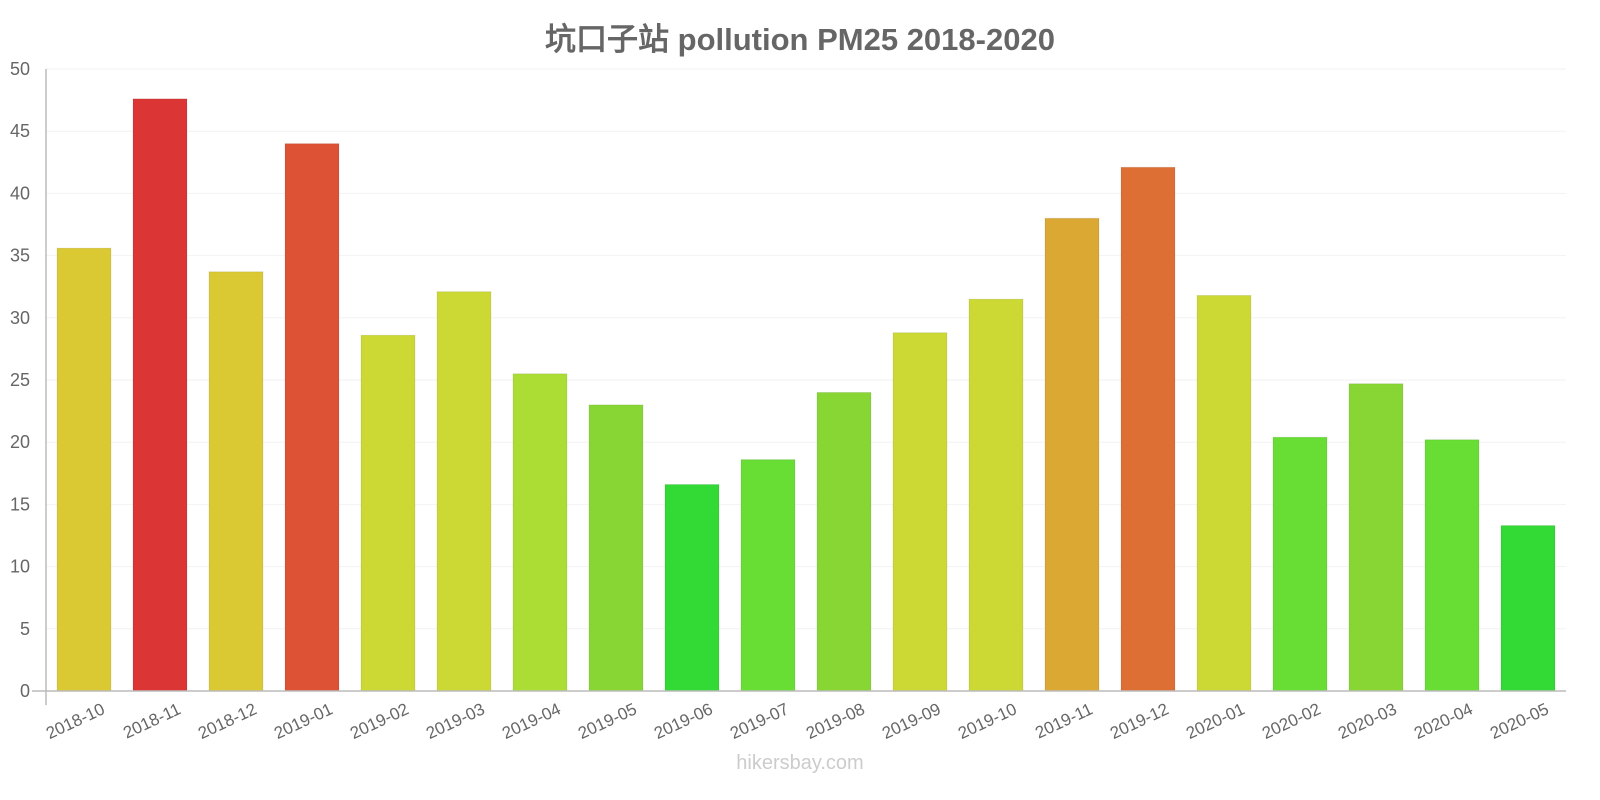 The image size is (1600, 800). I want to click on x-tick-label: 2019-11, so click(1063, 720).